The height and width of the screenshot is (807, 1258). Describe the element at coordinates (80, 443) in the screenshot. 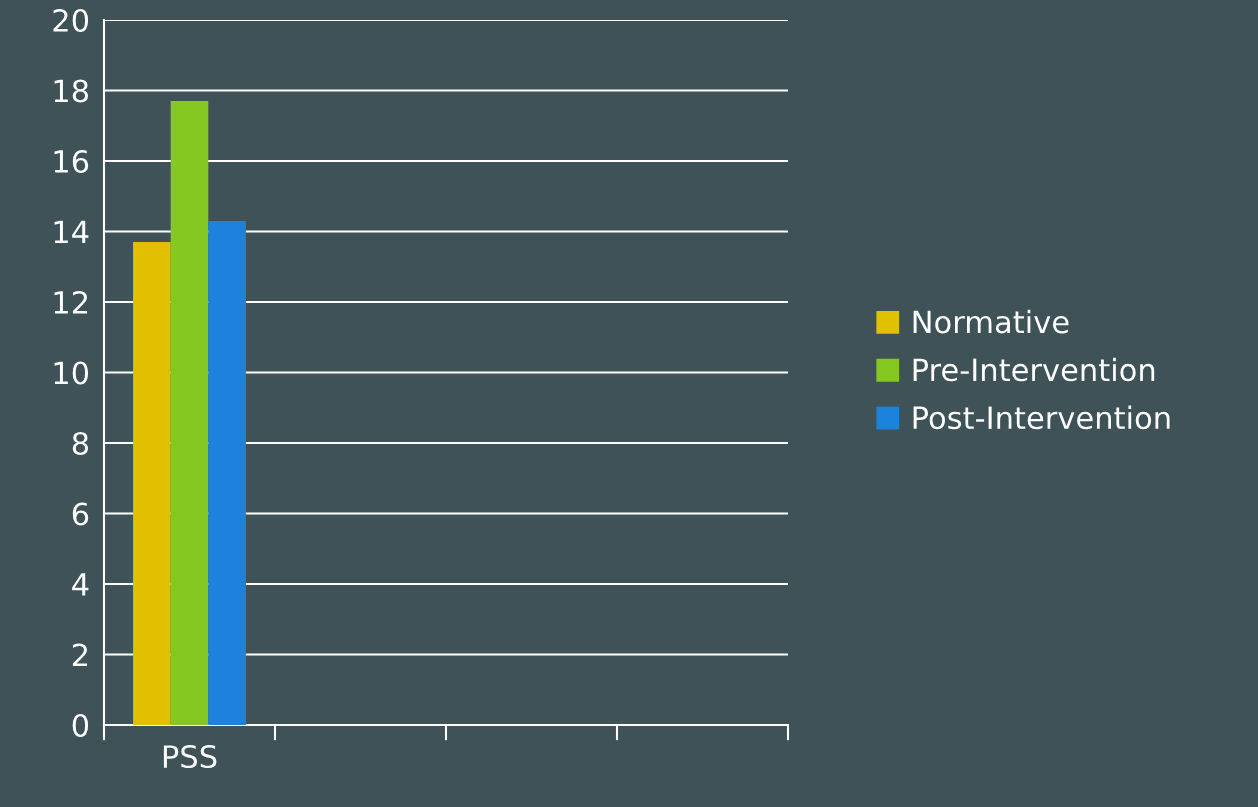

I see `y-tick-label: 8` at that location.